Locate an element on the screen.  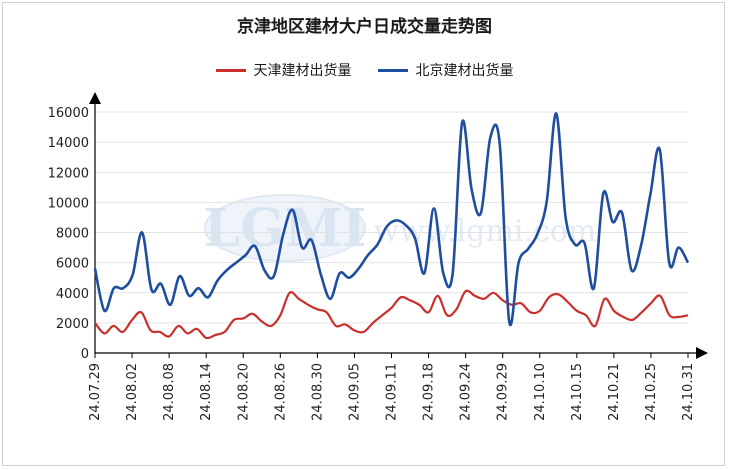
x-tick-label: 24.09.05 is located at coordinates (354, 392).